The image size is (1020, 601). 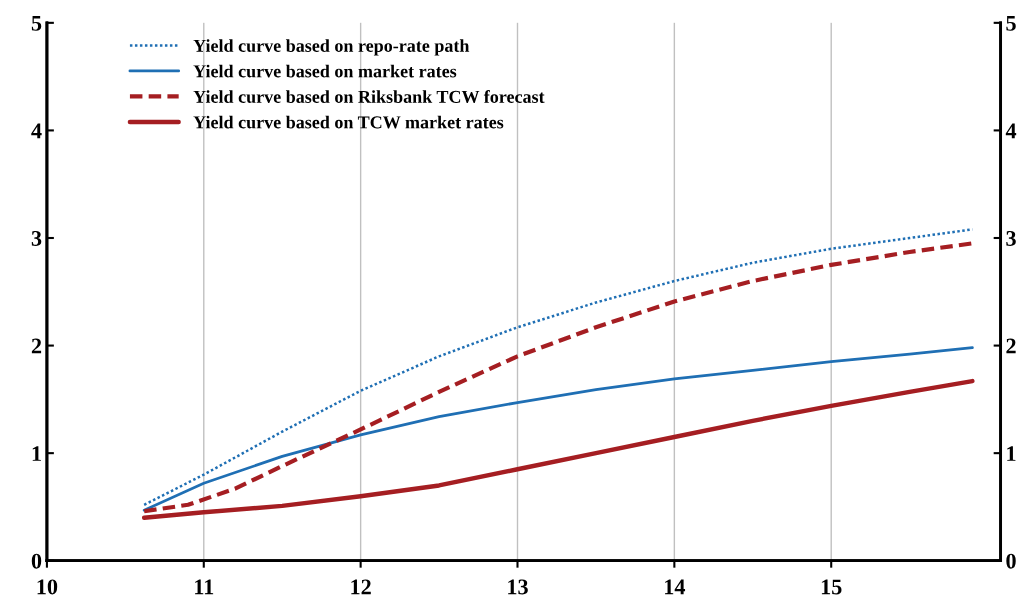 What do you see at coordinates (1011, 453) in the screenshot?
I see `y2-tick-label: 1` at bounding box center [1011, 453].